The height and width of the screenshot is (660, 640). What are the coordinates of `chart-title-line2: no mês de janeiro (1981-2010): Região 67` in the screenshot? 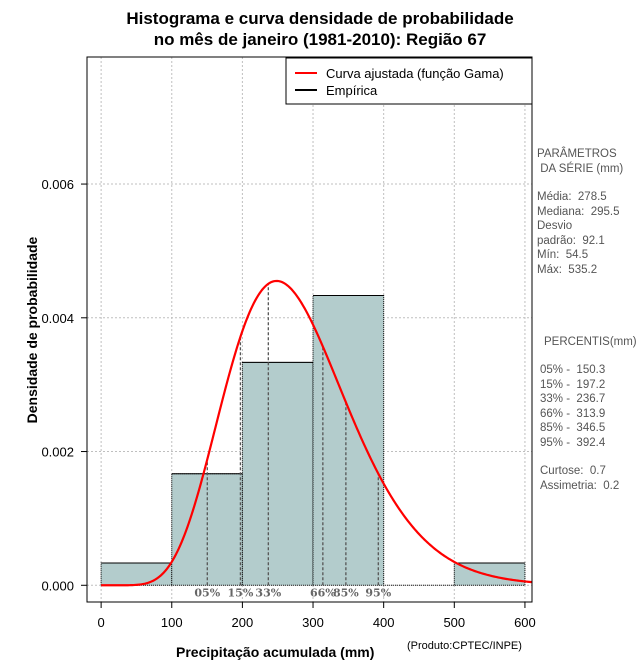 It's located at (320, 39).